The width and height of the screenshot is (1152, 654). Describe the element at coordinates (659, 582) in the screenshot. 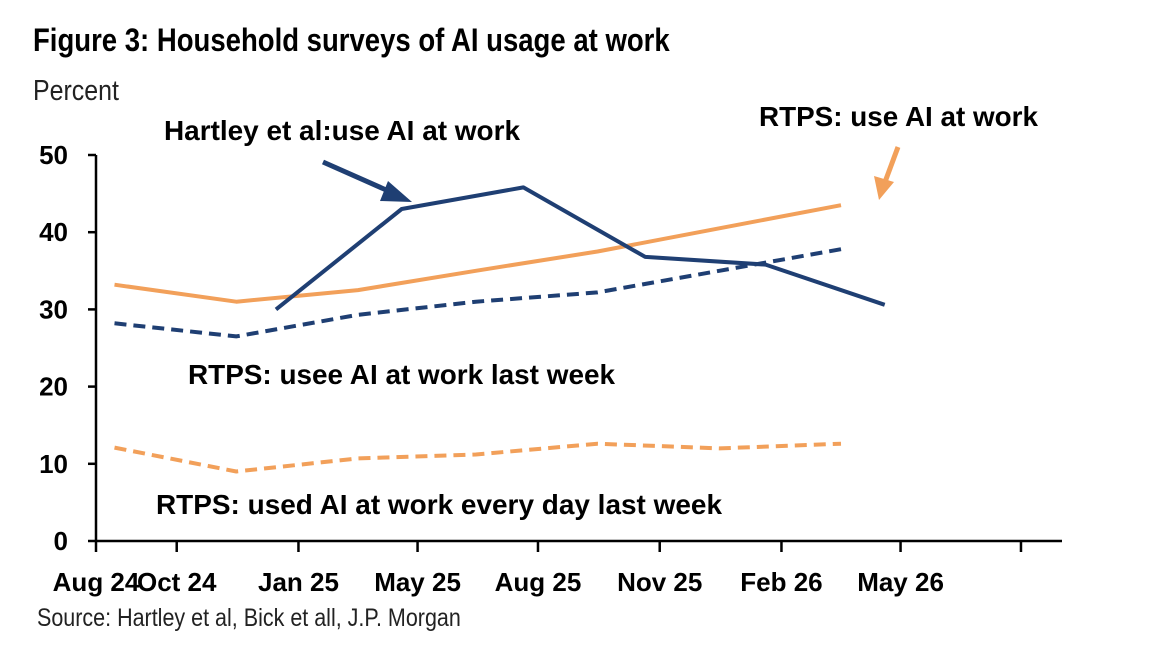

I see `x-tick-label: Nov 25` at that location.